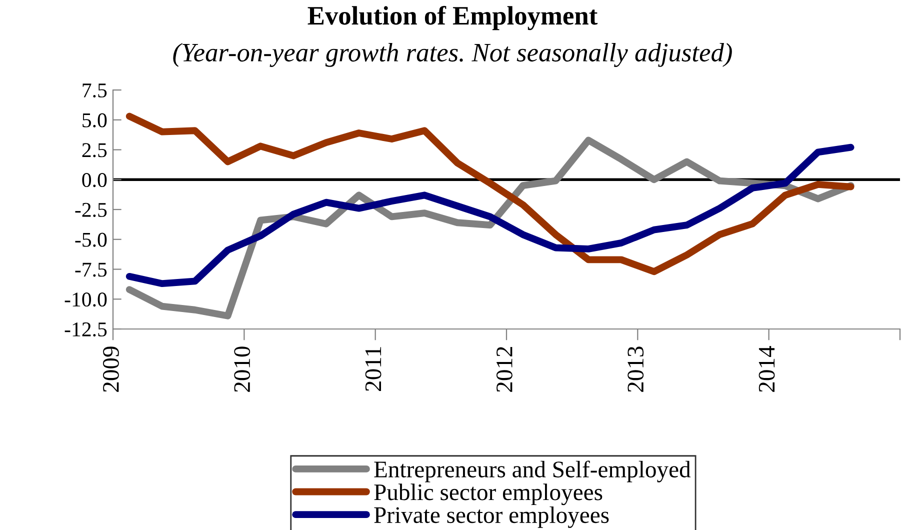 The image size is (905, 530). What do you see at coordinates (452, 55) in the screenshot?
I see `chart-subtitle: (Year-on-year growth rates. Not seasonally adjusted)` at bounding box center [452, 55].